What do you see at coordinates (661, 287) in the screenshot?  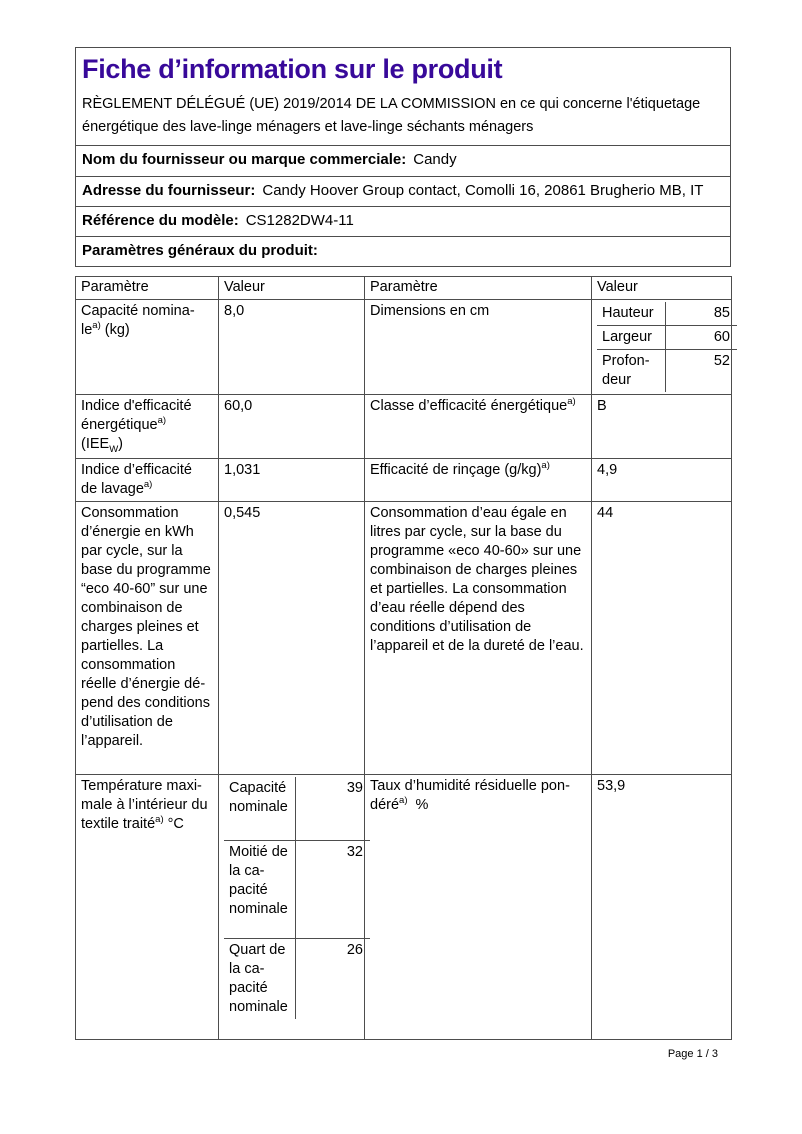 I see `column-header-value-2: Valeur` at bounding box center [661, 287].